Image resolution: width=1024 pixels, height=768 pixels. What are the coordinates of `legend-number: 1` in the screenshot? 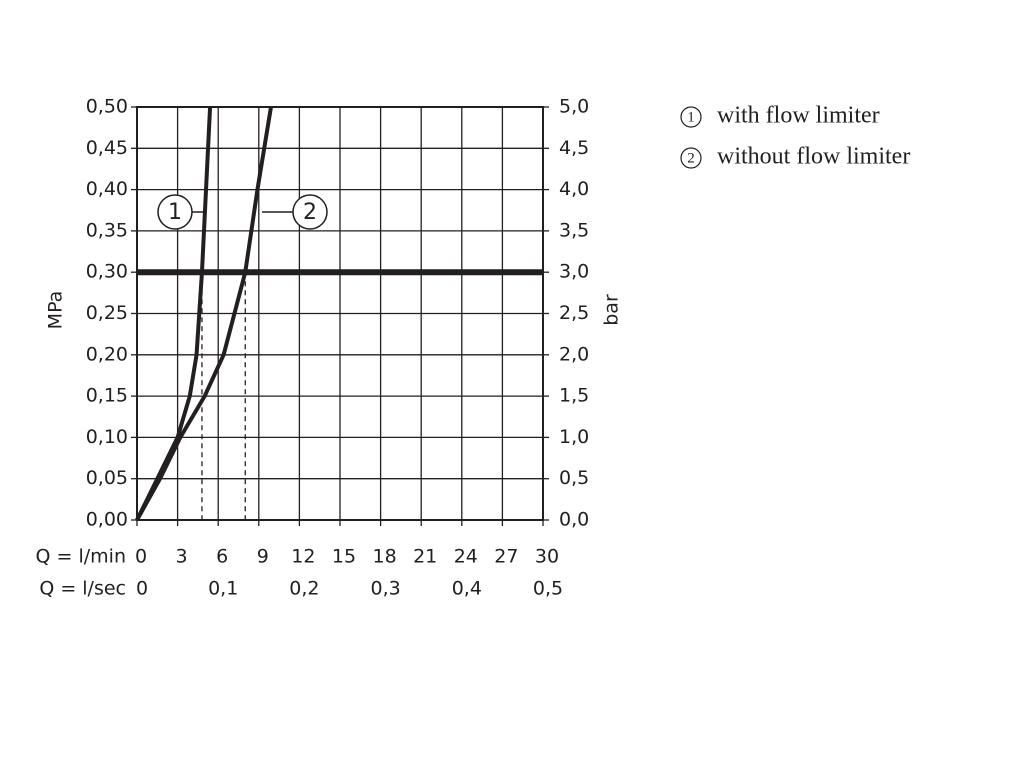 It's located at (691, 117).